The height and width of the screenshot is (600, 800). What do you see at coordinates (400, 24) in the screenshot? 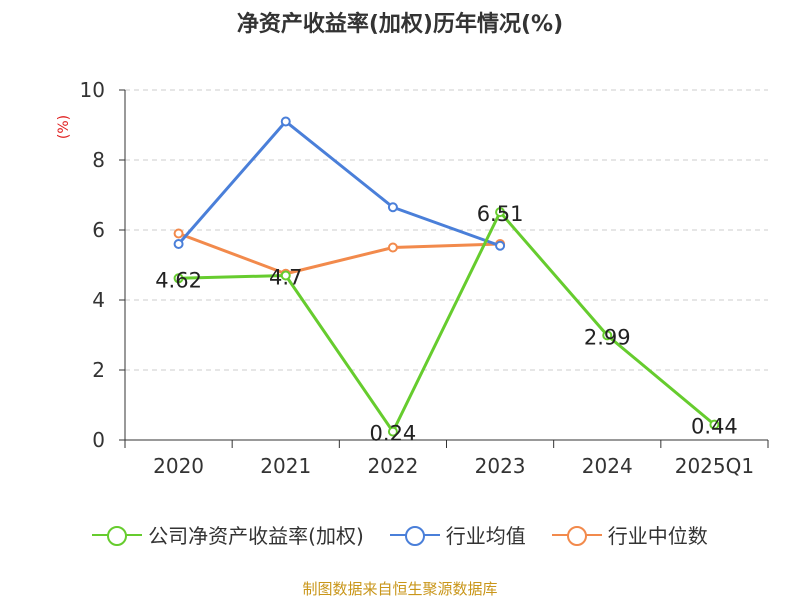
I see `chart-title: 净资产收益率(加权)历年情况(%)` at bounding box center [400, 24].